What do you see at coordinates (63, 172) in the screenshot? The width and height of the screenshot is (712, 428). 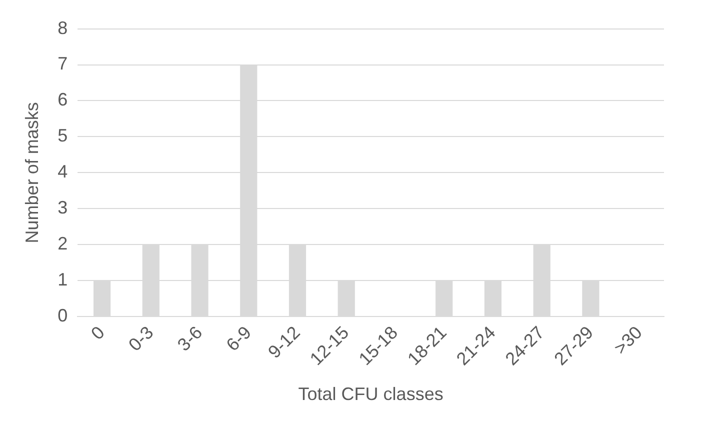 I see `y-tick-label: 4` at bounding box center [63, 172].